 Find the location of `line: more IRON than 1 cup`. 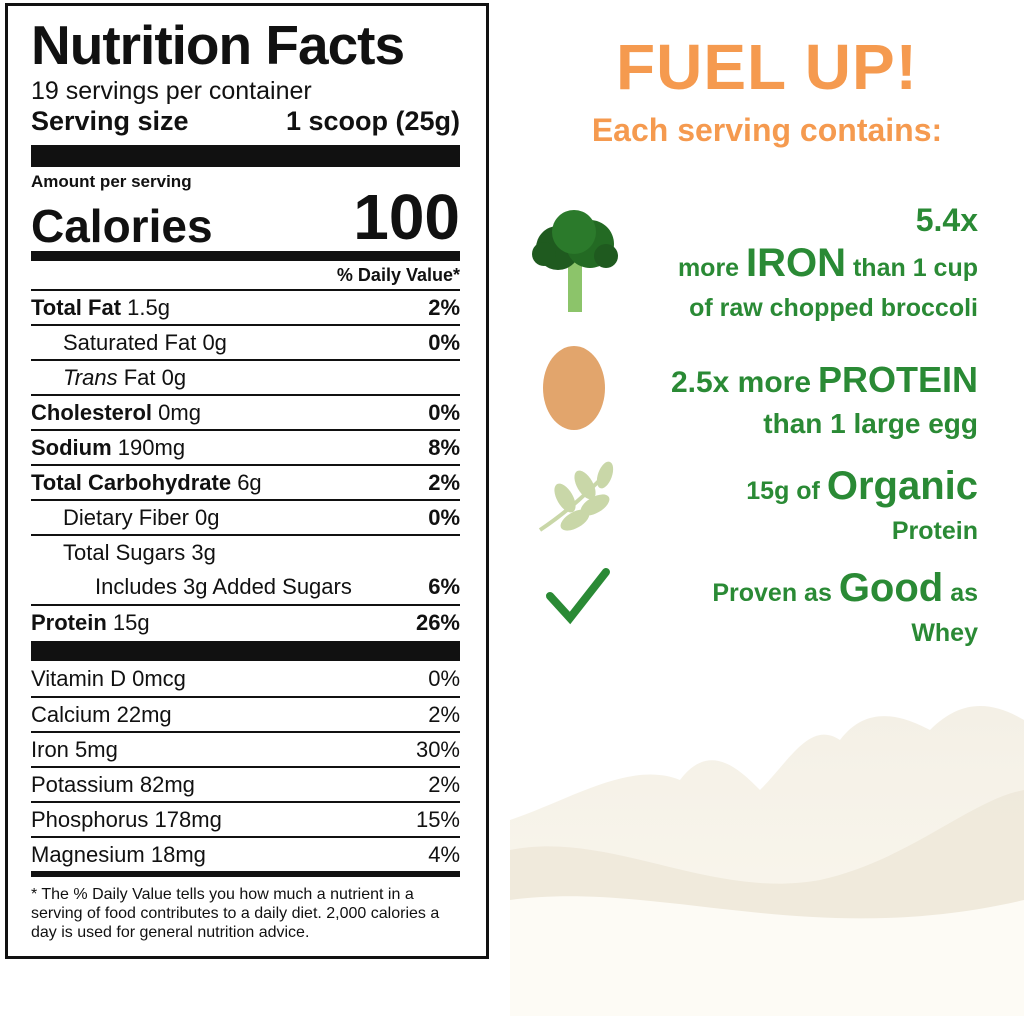

line: more IRON than 1 cup is located at coordinates (828, 265).